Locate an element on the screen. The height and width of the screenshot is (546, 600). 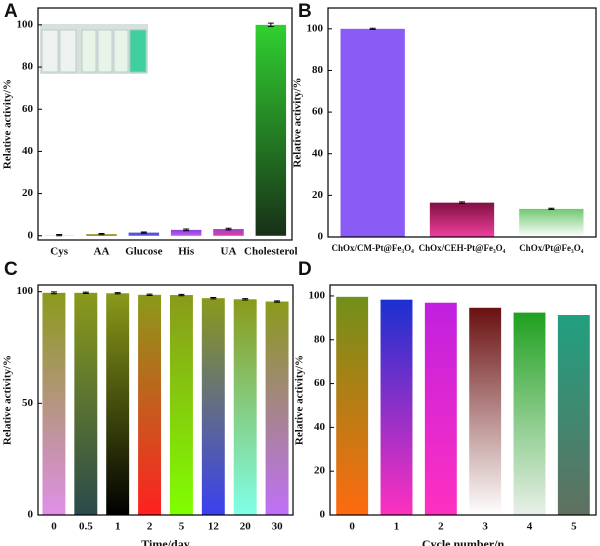
x-axis-label: Time/day is located at coordinates (165, 541).